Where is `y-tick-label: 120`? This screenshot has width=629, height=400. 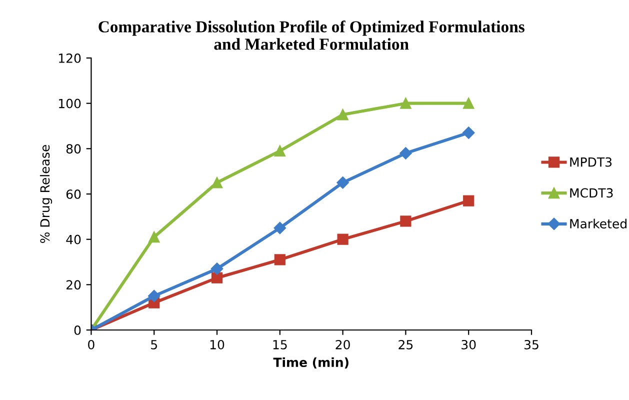 y-tick-label: 120 is located at coordinates (69, 58).